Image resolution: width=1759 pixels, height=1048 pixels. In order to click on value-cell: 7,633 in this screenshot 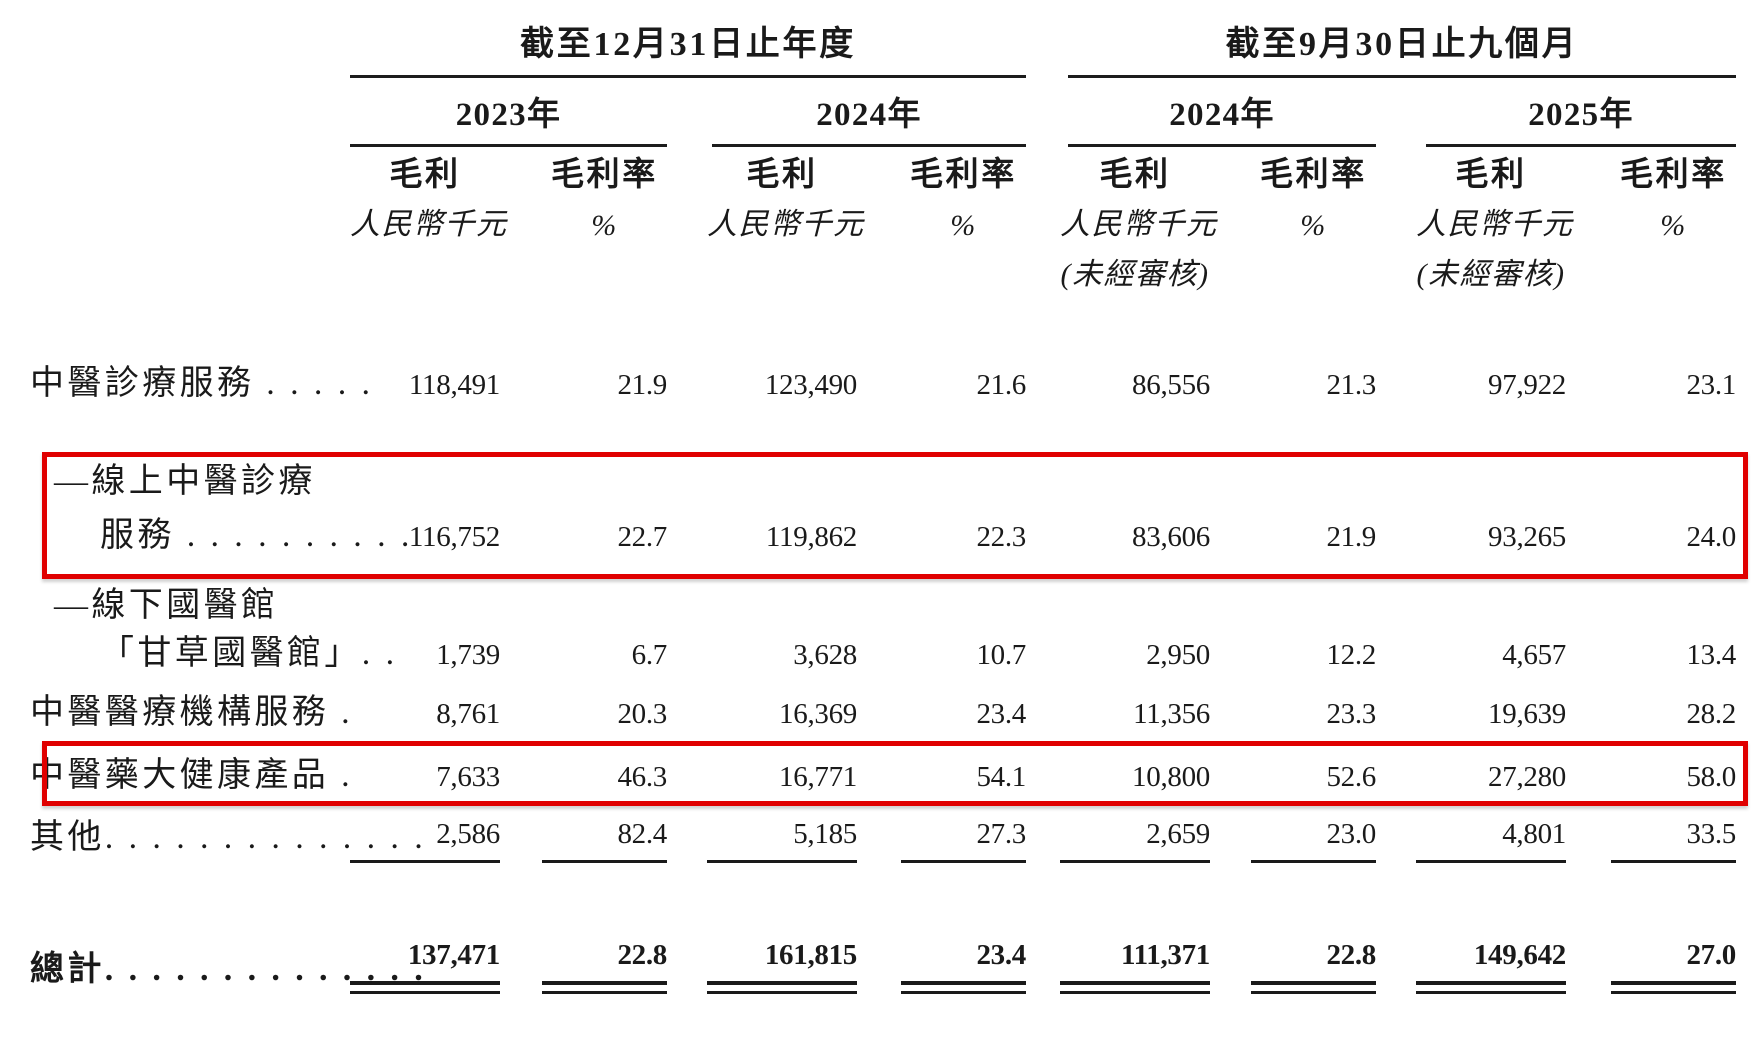, I will do `click(468, 777)`.